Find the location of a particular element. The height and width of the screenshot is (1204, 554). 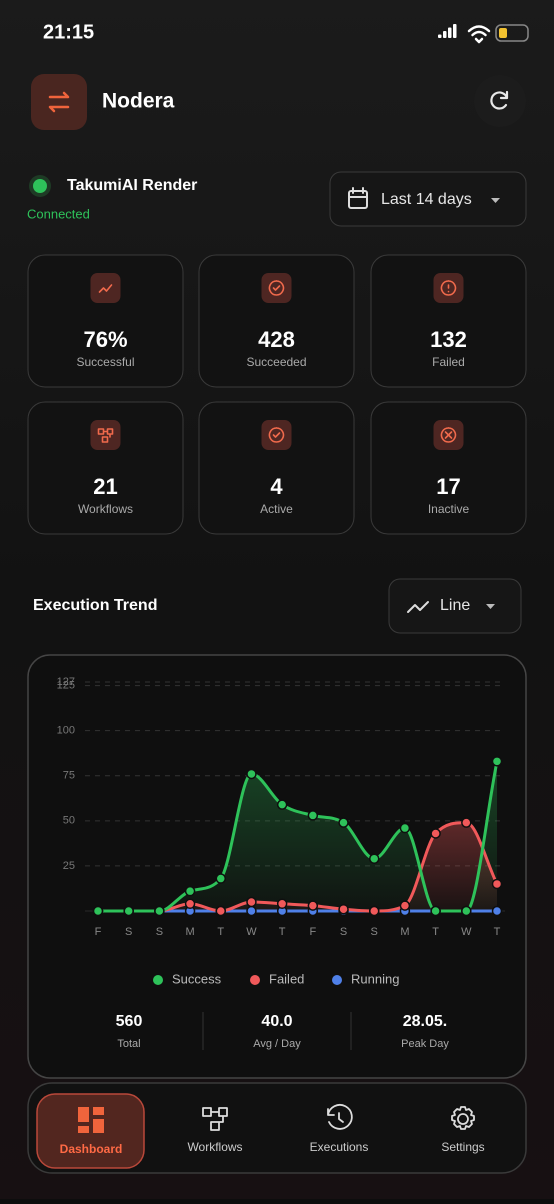

stat-value: 17 is located at coordinates (448, 486).